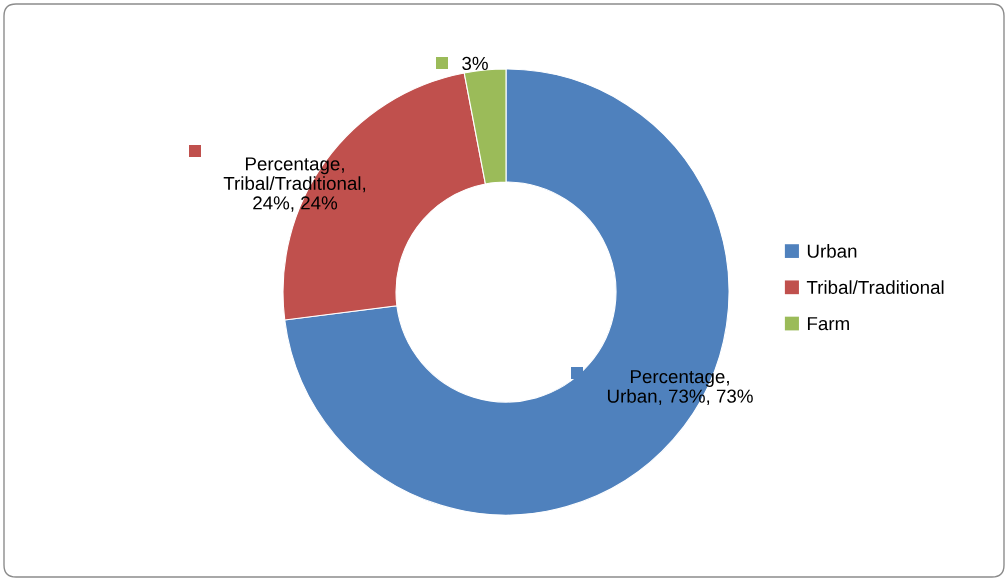 This screenshot has height=581, width=1008. What do you see at coordinates (875, 287) in the screenshot?
I see `legend-label: Tribal/Traditional` at bounding box center [875, 287].